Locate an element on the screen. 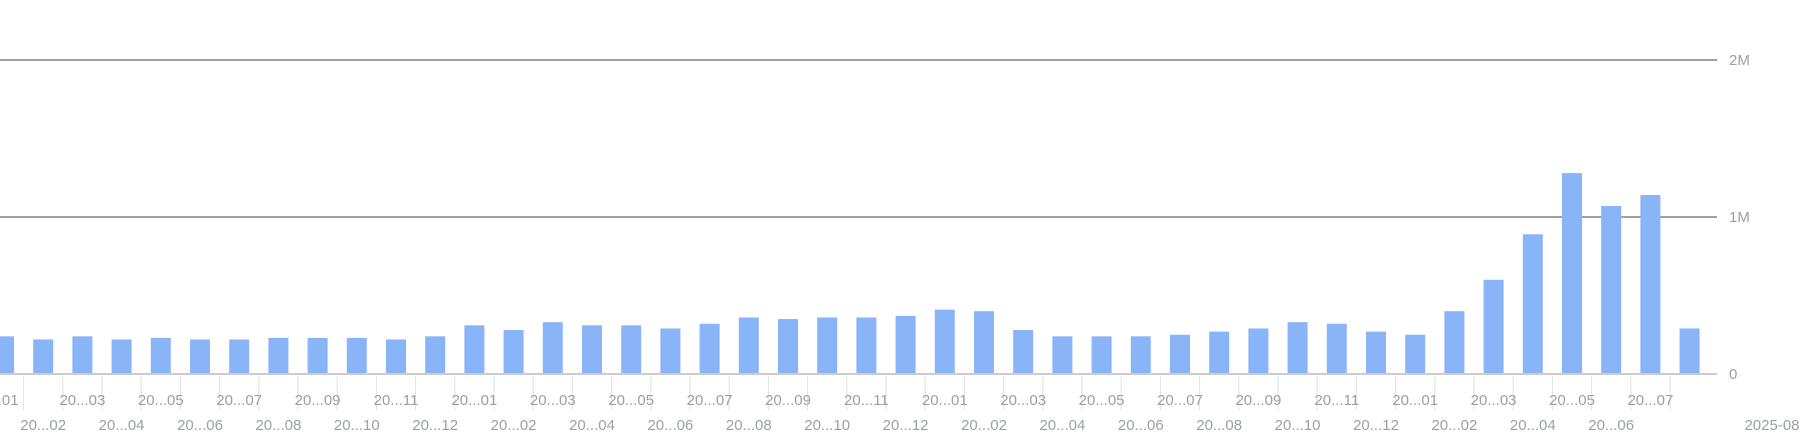 The width and height of the screenshot is (1814, 440). y-tick-label: 0 is located at coordinates (1733, 374).